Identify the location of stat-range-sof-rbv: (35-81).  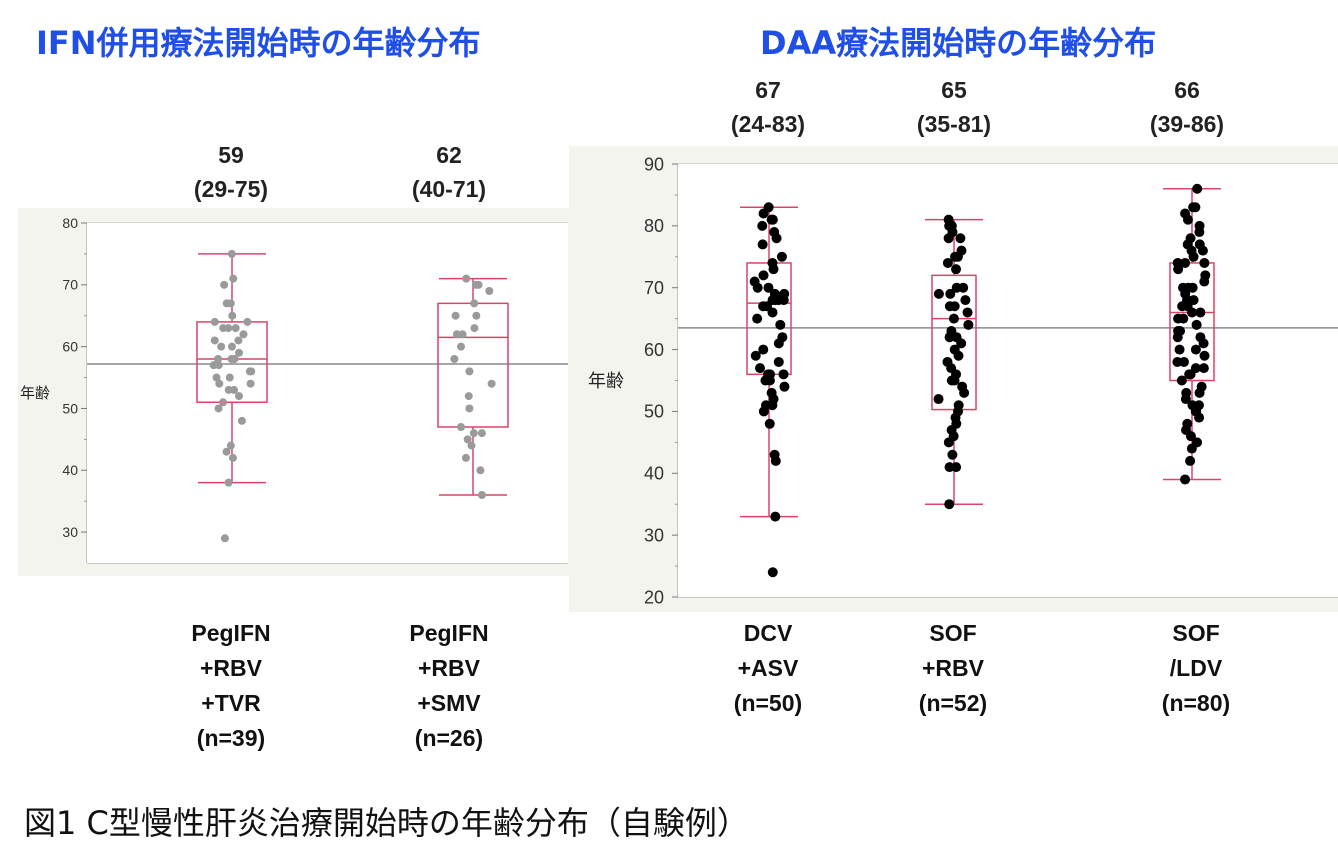
(954, 124).